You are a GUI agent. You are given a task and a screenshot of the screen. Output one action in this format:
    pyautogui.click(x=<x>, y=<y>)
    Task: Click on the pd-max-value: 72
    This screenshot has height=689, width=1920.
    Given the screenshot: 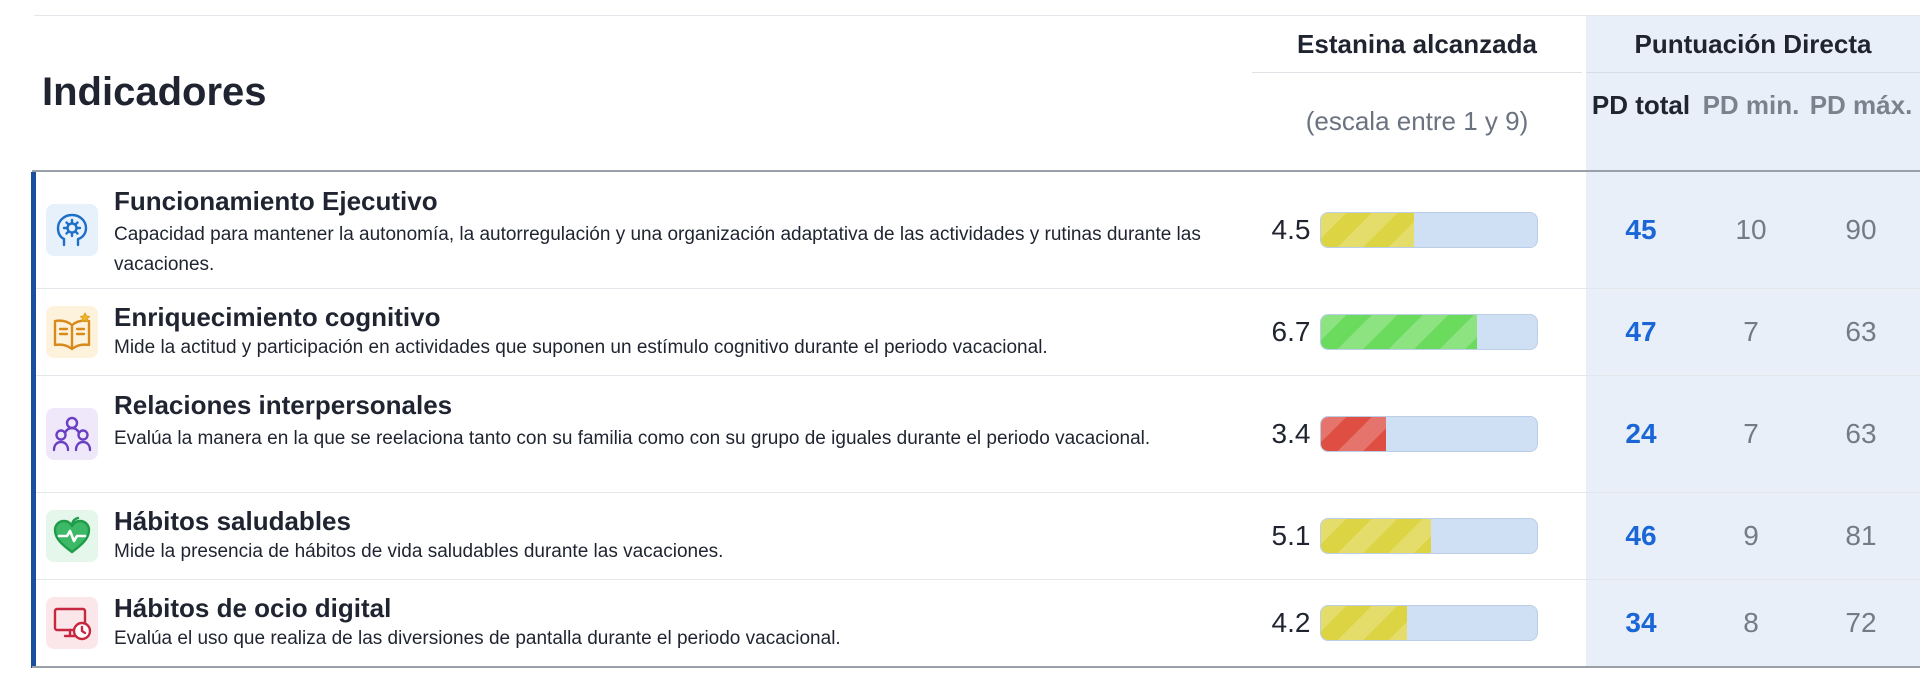 What is the action you would take?
    pyautogui.click(x=1861, y=622)
    